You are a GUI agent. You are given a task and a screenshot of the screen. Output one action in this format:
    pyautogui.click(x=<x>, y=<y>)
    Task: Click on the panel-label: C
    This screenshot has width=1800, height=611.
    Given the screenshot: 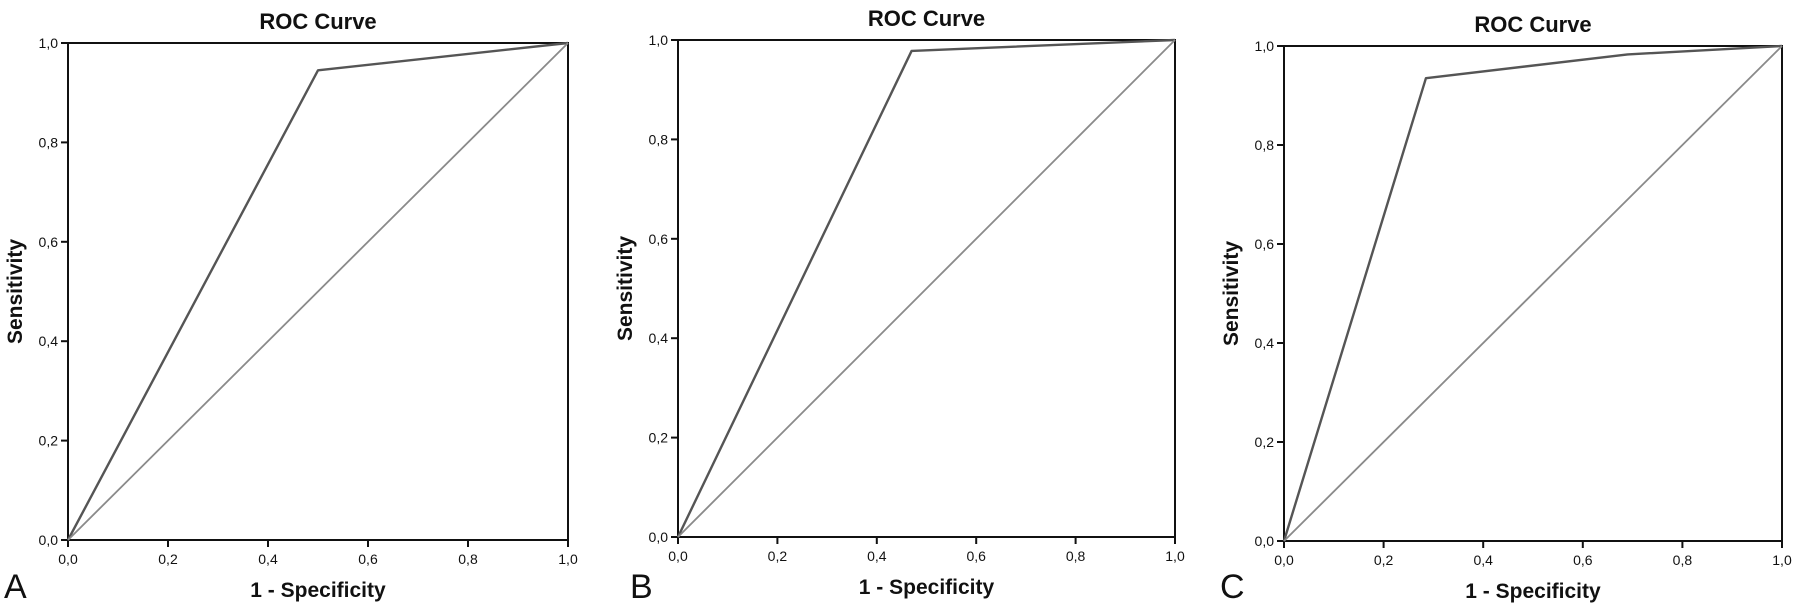 What is the action you would take?
    pyautogui.click(x=1232, y=587)
    